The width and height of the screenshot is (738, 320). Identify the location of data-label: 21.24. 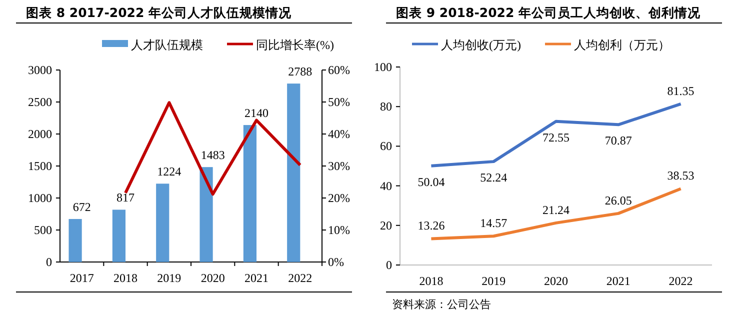
(556, 209).